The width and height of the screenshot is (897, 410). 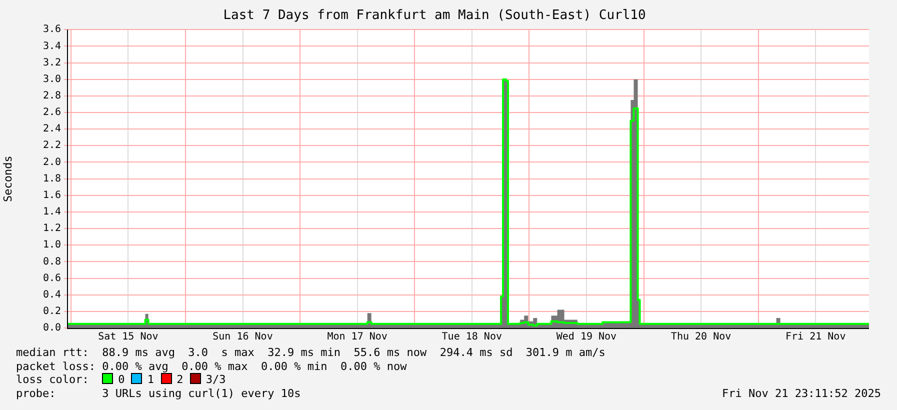 I want to click on x-tick-label: Wed 19 Nov, so click(x=586, y=337).